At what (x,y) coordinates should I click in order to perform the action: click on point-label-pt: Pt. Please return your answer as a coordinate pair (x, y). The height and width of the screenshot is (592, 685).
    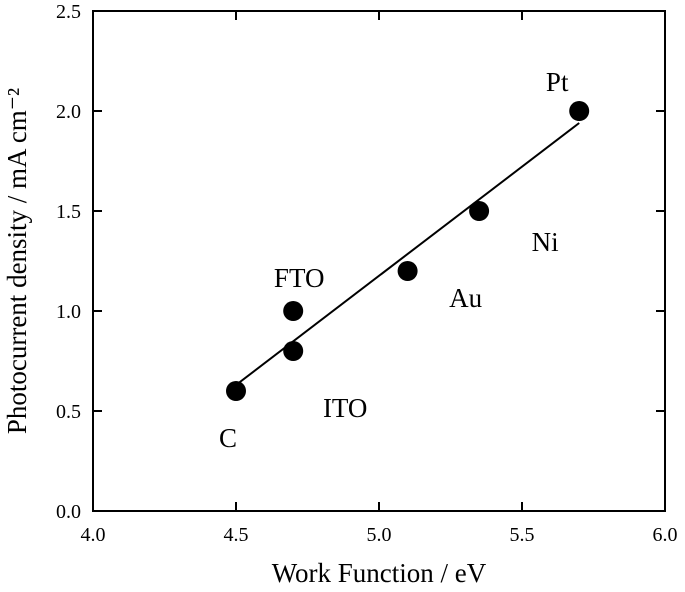
    Looking at the image, I should click on (557, 82).